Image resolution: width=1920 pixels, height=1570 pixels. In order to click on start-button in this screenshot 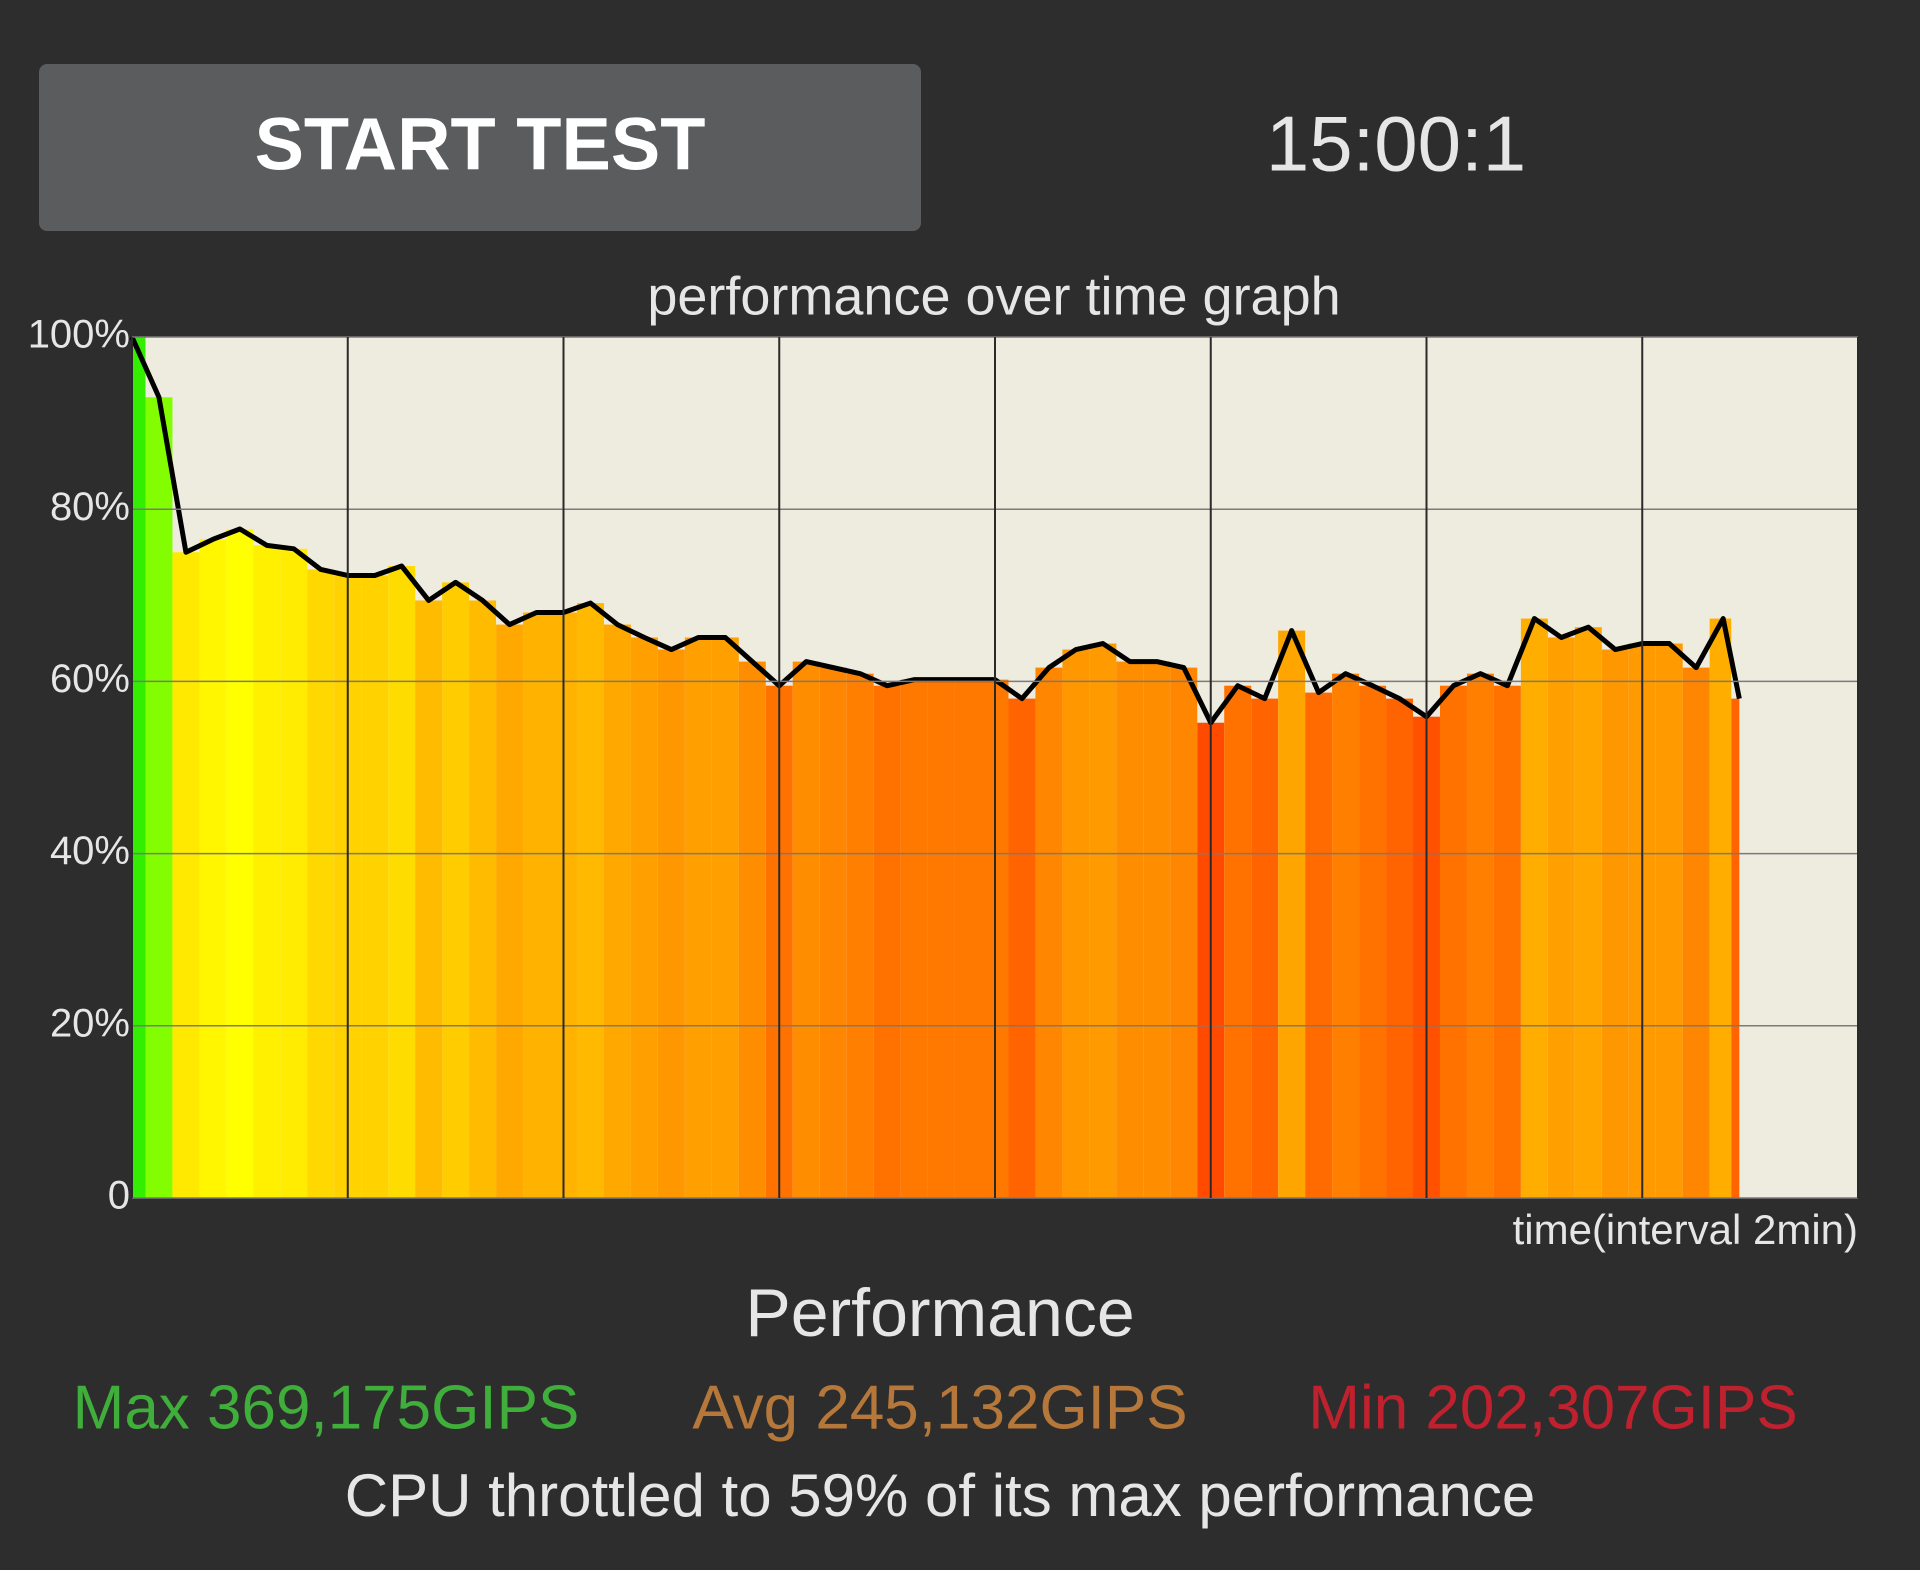, I will do `click(480, 147)`.